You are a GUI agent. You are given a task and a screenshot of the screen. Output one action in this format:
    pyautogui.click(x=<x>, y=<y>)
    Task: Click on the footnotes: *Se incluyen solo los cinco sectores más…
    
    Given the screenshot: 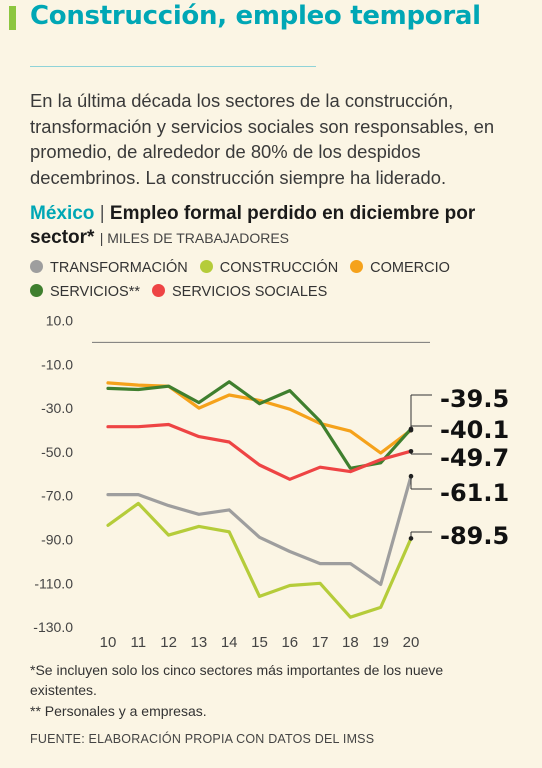 What is the action you would take?
    pyautogui.click(x=270, y=690)
    